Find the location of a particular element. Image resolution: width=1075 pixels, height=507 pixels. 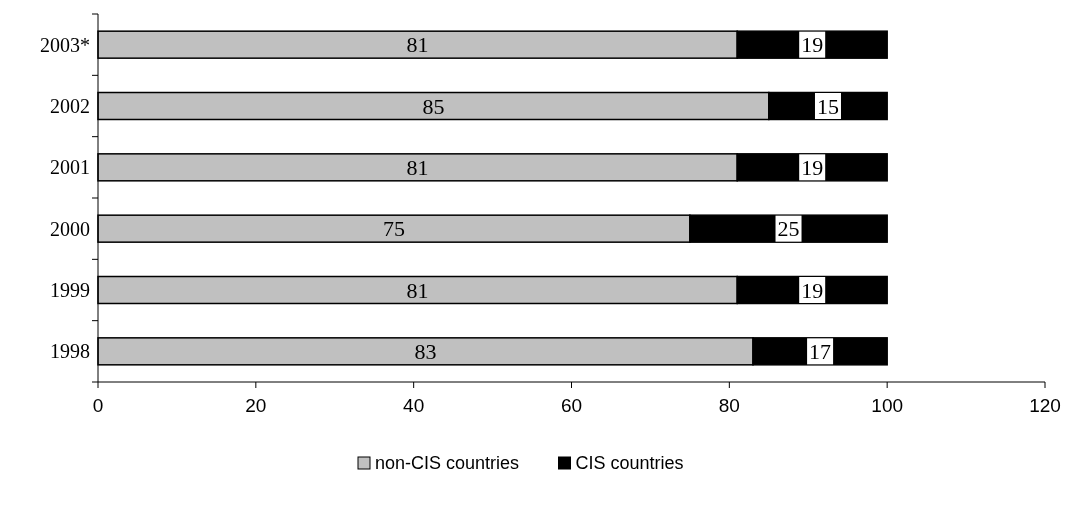

x-tick-label: 0 is located at coordinates (98, 405).